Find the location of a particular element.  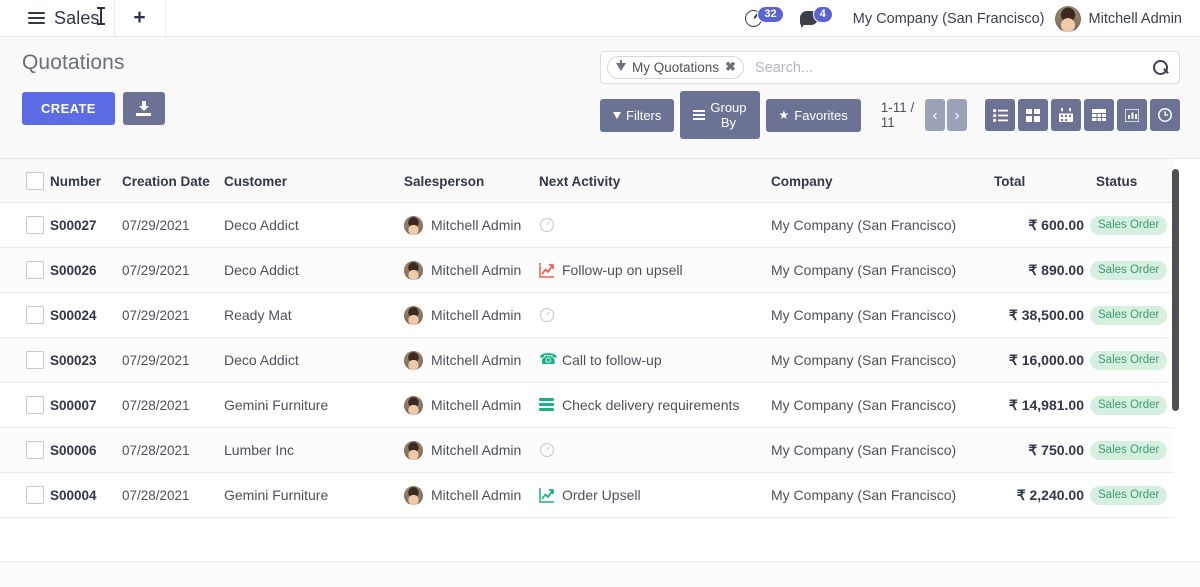

favorites-button: ★ Favorites is located at coordinates (813, 115).